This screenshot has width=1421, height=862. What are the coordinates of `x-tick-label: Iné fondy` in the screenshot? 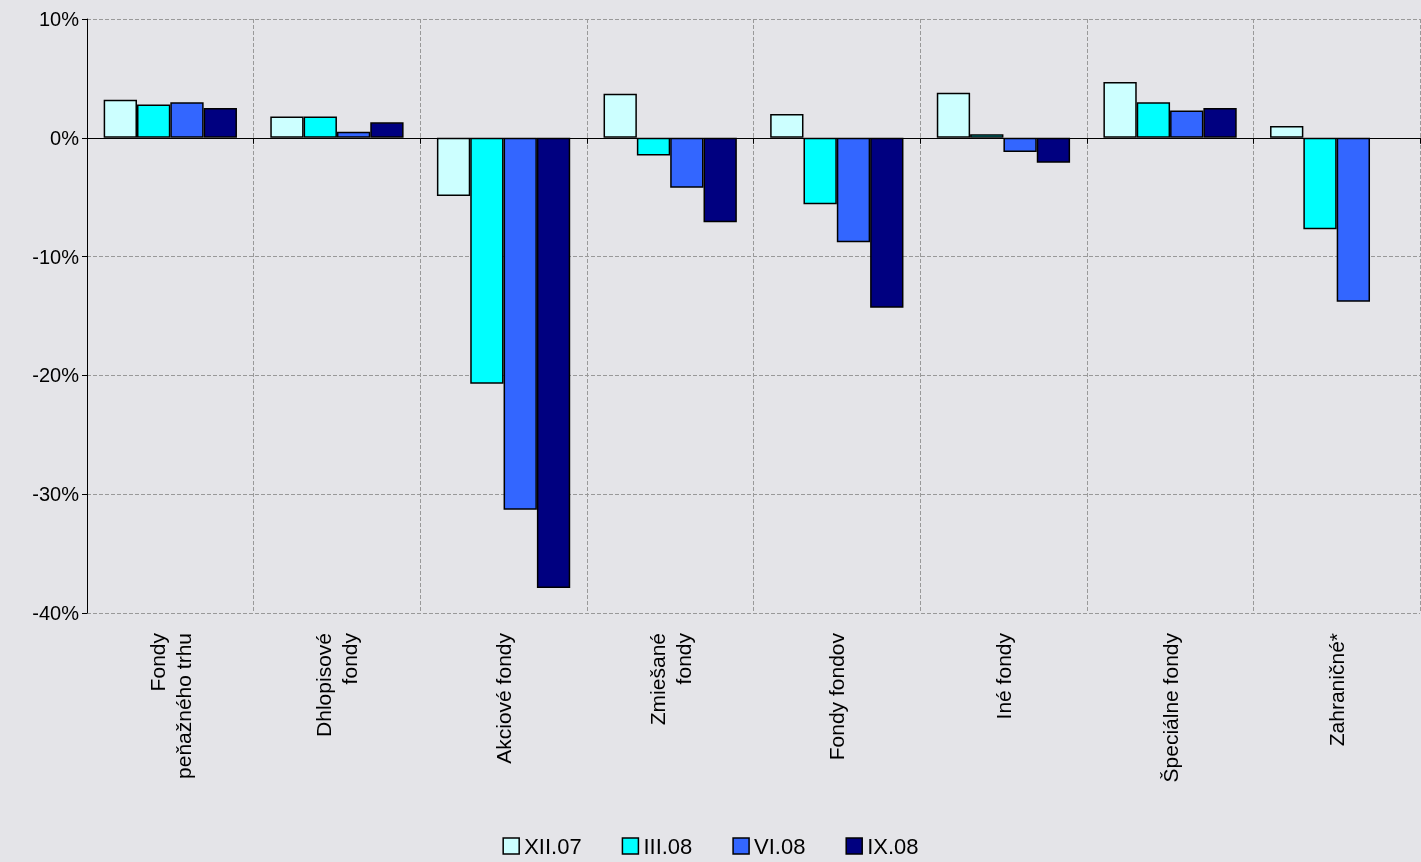 It's located at (1003, 676).